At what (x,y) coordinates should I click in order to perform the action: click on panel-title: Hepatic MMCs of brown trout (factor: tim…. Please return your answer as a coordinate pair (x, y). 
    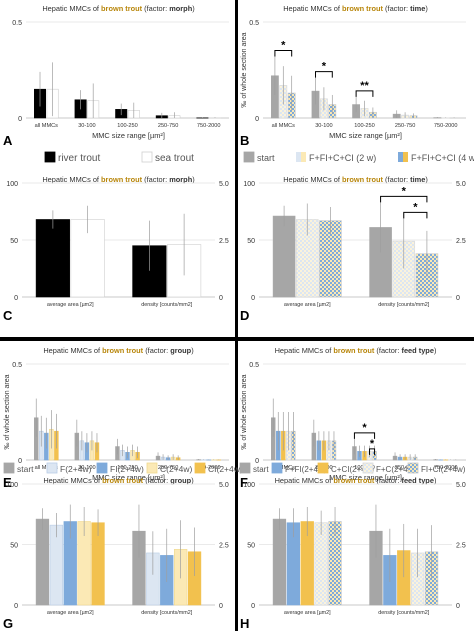
    Looking at the image, I should click on (355, 179).